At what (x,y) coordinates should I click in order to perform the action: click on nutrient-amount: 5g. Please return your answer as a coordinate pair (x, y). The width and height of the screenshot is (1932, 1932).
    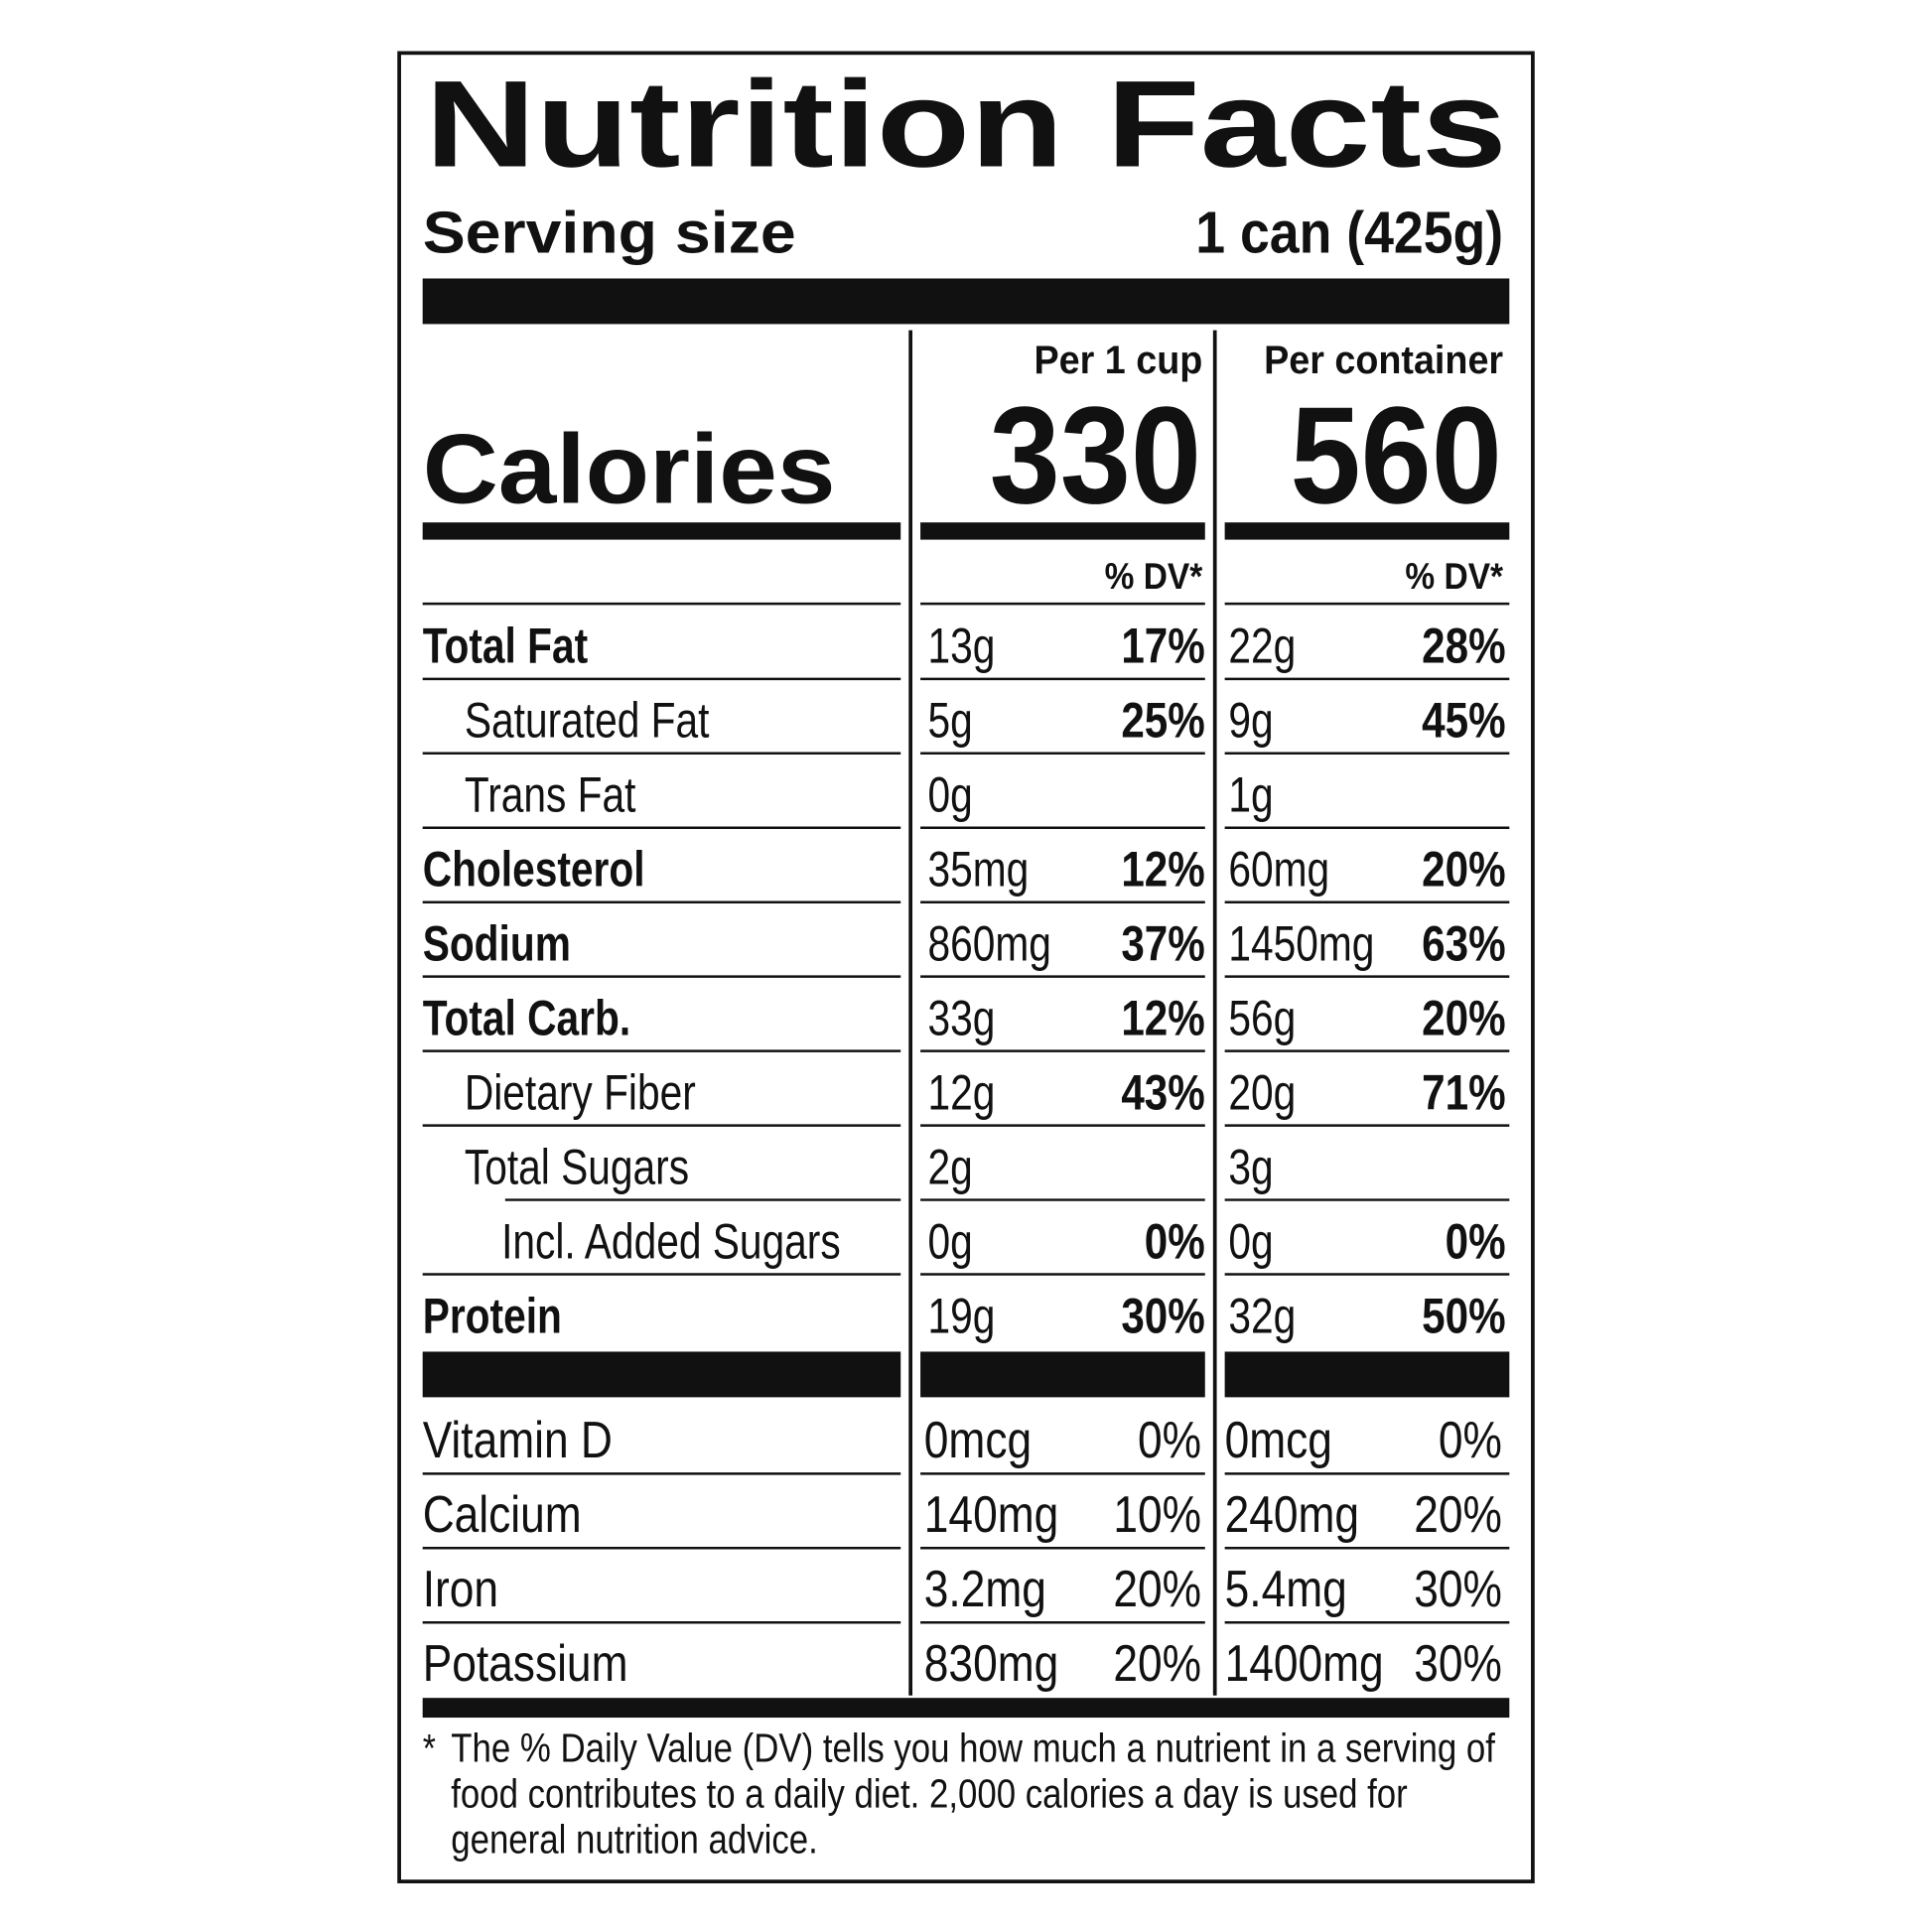
    Looking at the image, I should click on (951, 721).